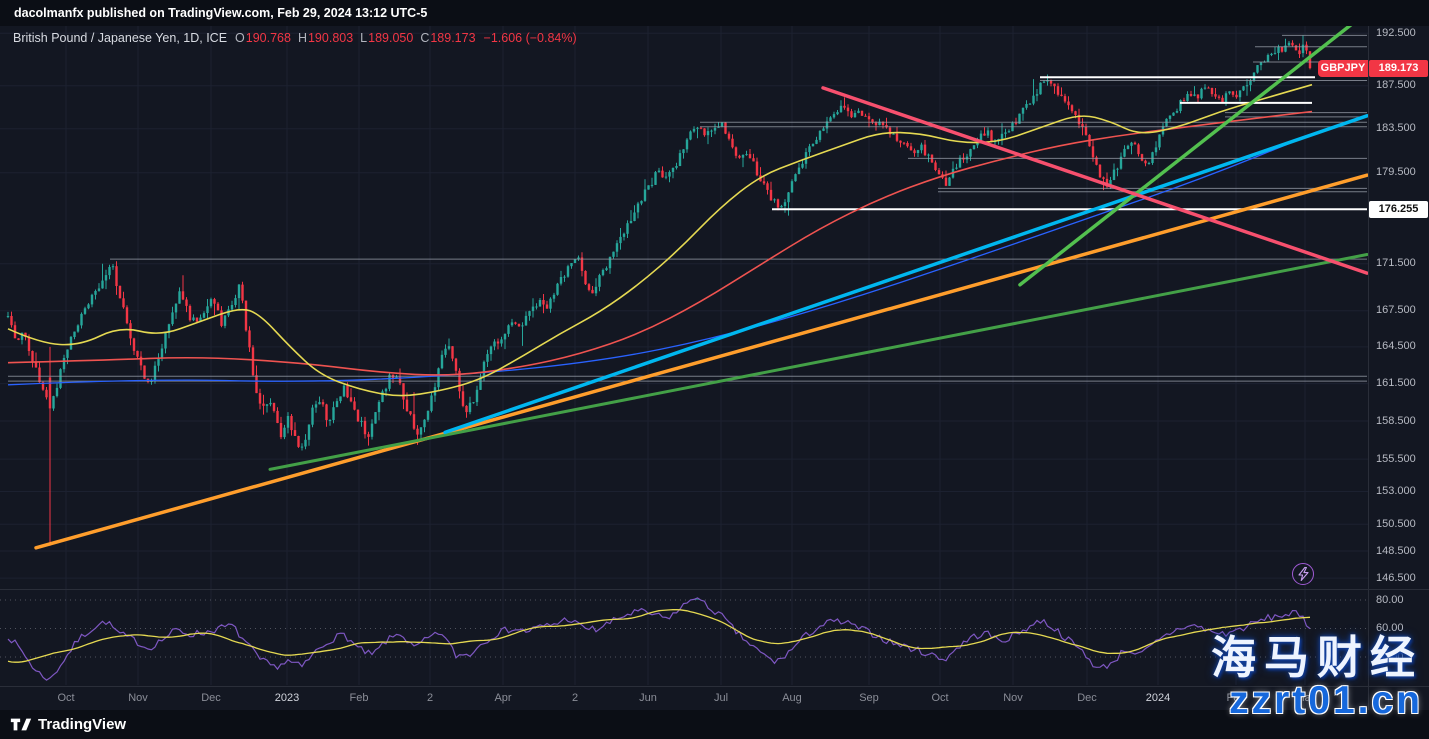  What do you see at coordinates (1390, 628) in the screenshot?
I see `rsi-axis-label: 60.00` at bounding box center [1390, 628].